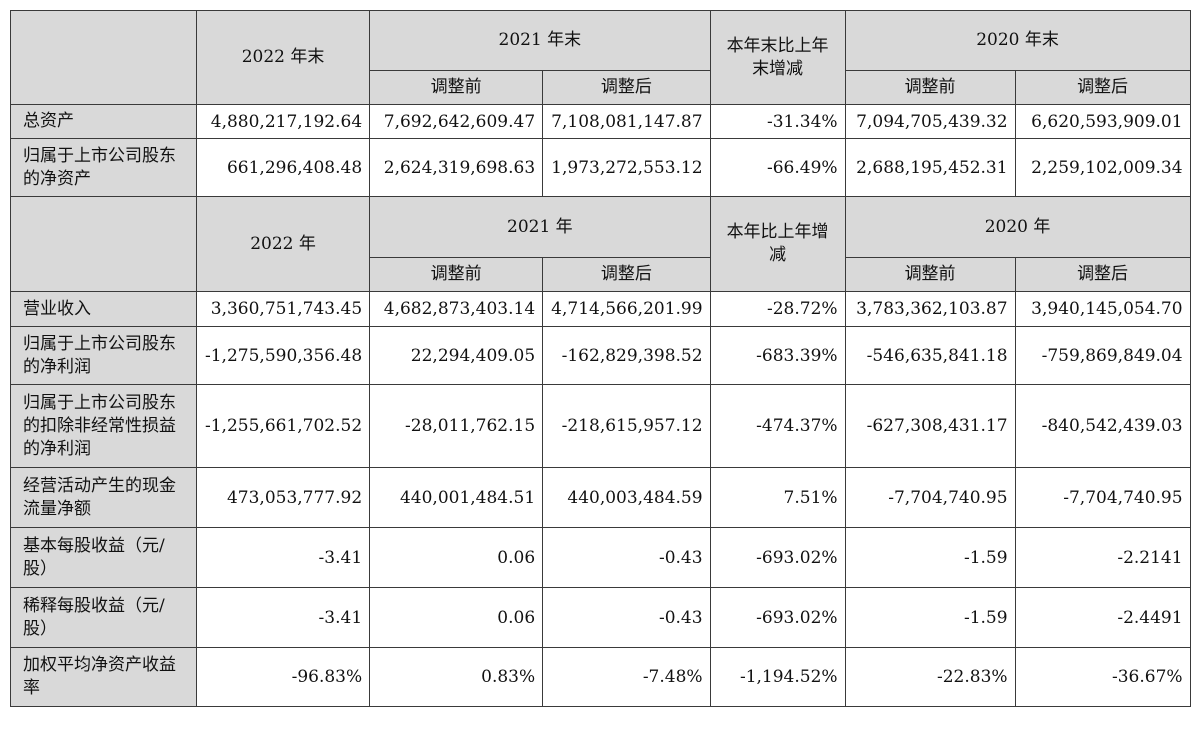 The height and width of the screenshot is (735, 1200). What do you see at coordinates (103, 121) in the screenshot?
I see `row-label: 总资产` at bounding box center [103, 121].